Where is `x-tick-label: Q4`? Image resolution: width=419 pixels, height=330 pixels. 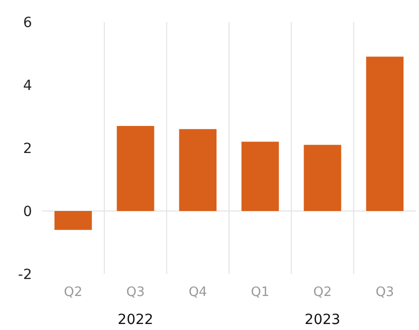 x-tick-label: Q4 is located at coordinates (198, 292).